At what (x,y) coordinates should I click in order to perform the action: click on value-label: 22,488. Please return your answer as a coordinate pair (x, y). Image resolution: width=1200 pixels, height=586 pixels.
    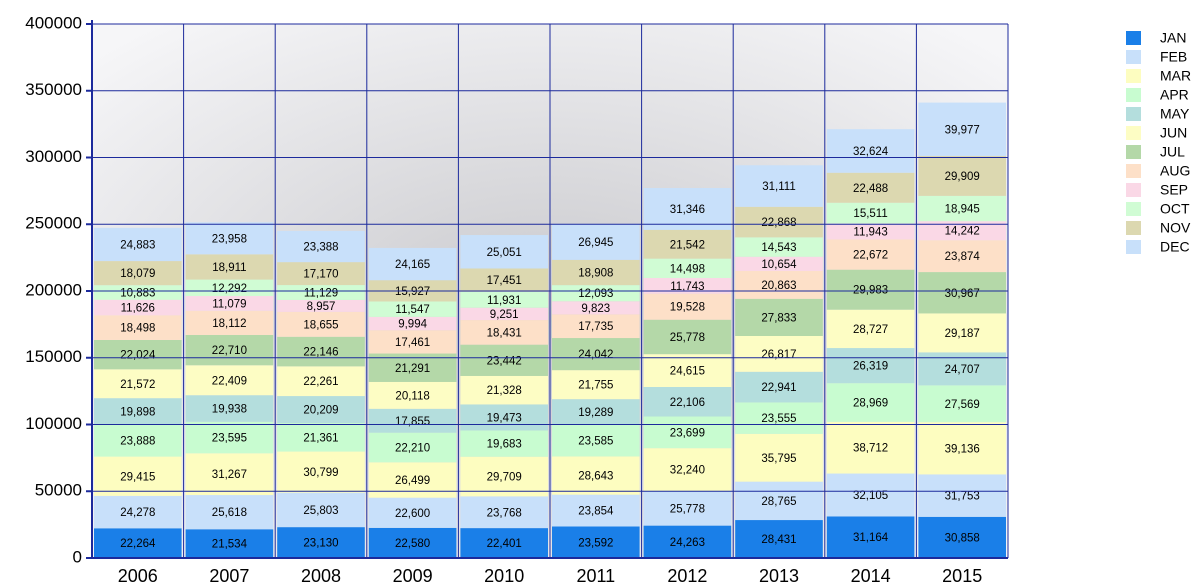
    Looking at the image, I should click on (870, 189).